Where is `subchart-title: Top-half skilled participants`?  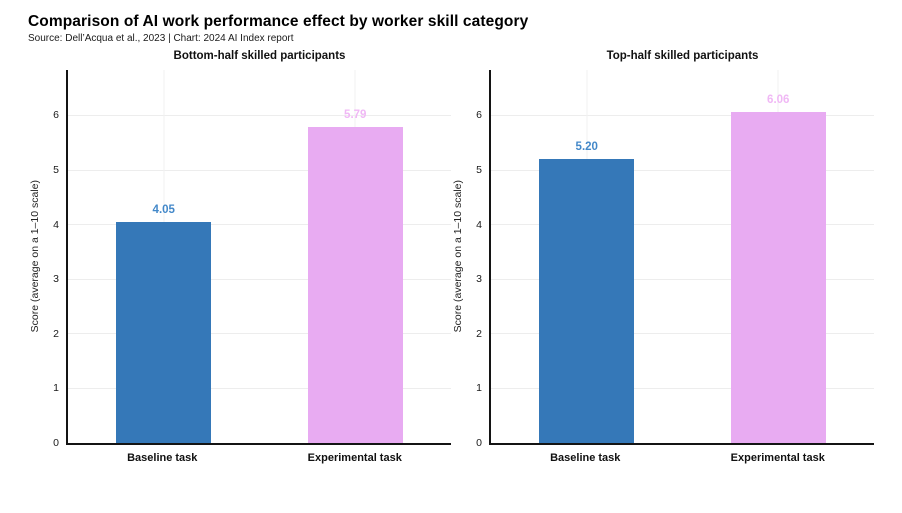
subchart-title: Top-half skilled participants is located at coordinates (682, 56).